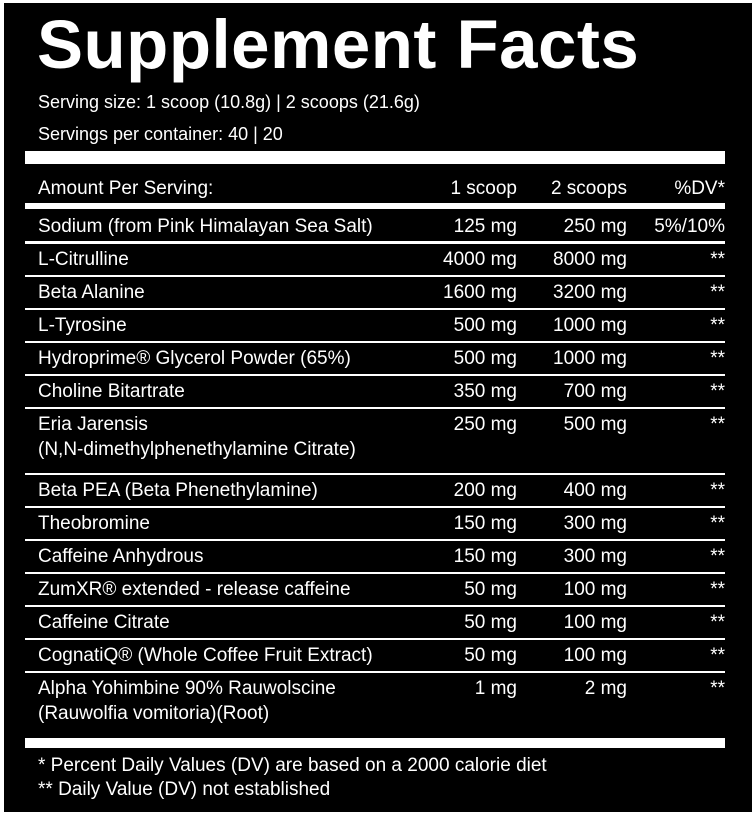  What do you see at coordinates (588, 188) in the screenshot?
I see `header-col2: 2 scoops` at bounding box center [588, 188].